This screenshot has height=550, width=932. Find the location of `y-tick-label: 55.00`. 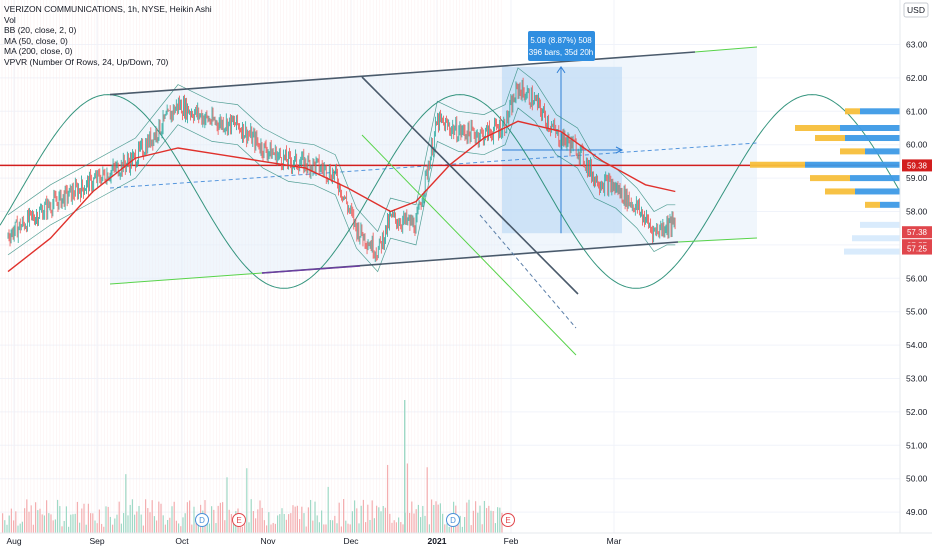

y-tick-label: 55.00 is located at coordinates (917, 312).